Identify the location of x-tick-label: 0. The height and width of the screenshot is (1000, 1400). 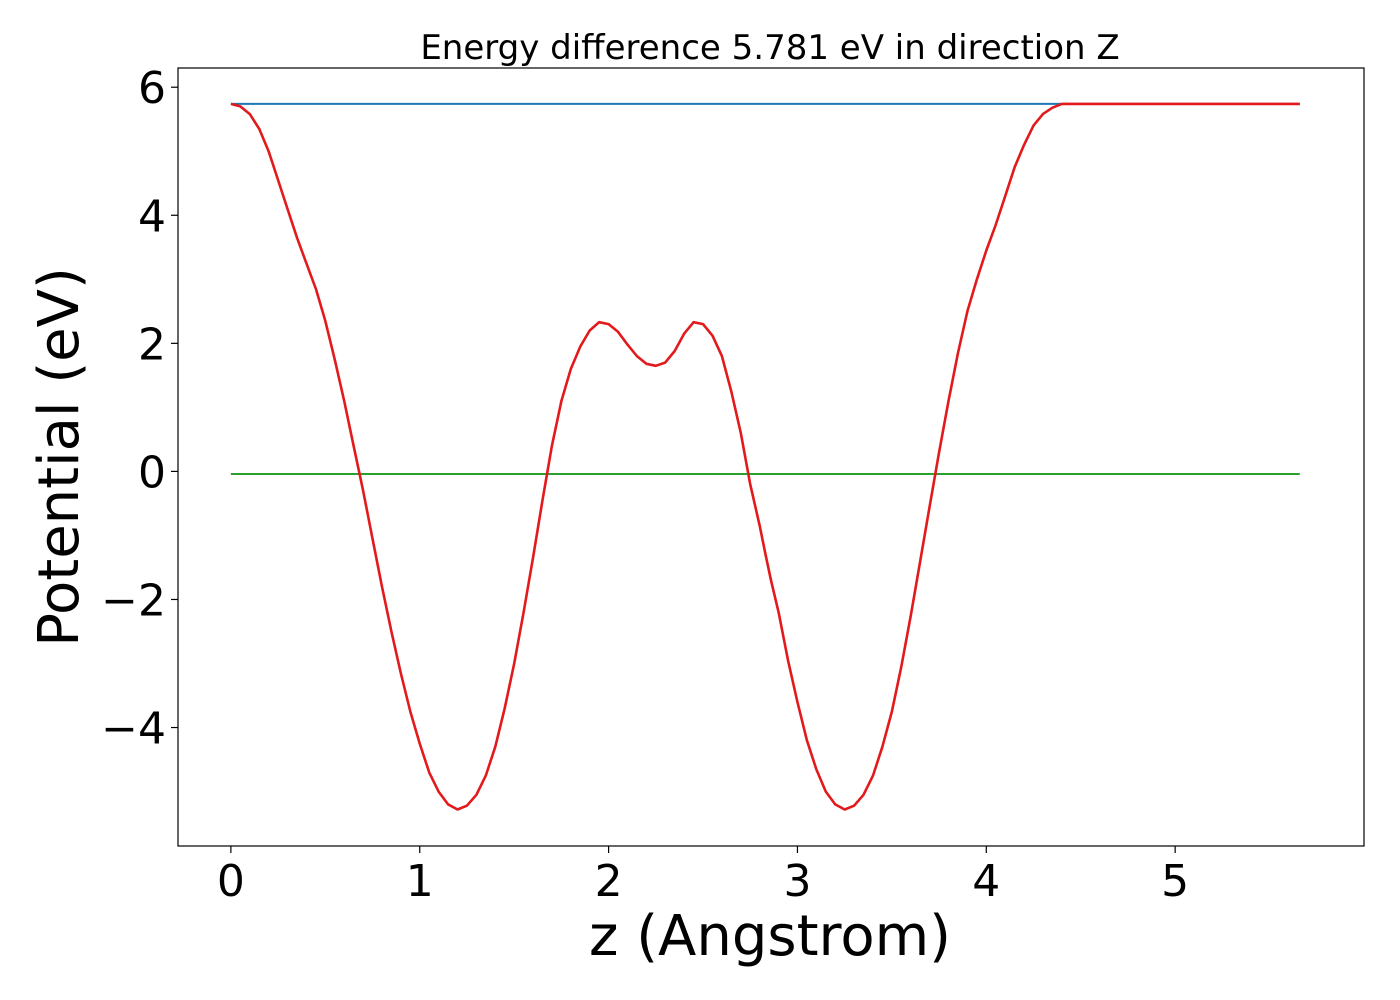
(231, 881).